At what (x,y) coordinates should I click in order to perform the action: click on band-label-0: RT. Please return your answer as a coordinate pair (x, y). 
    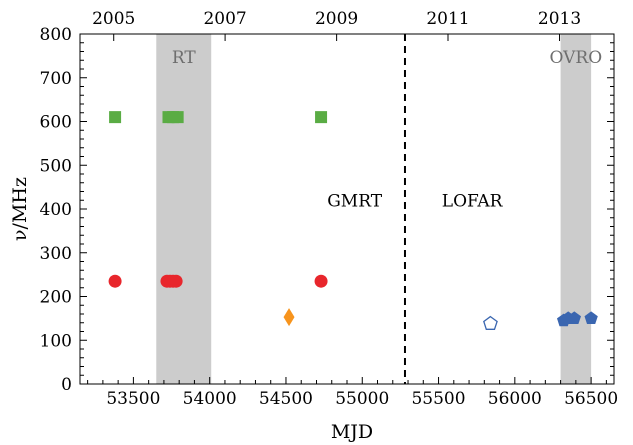
    Looking at the image, I should click on (184, 58).